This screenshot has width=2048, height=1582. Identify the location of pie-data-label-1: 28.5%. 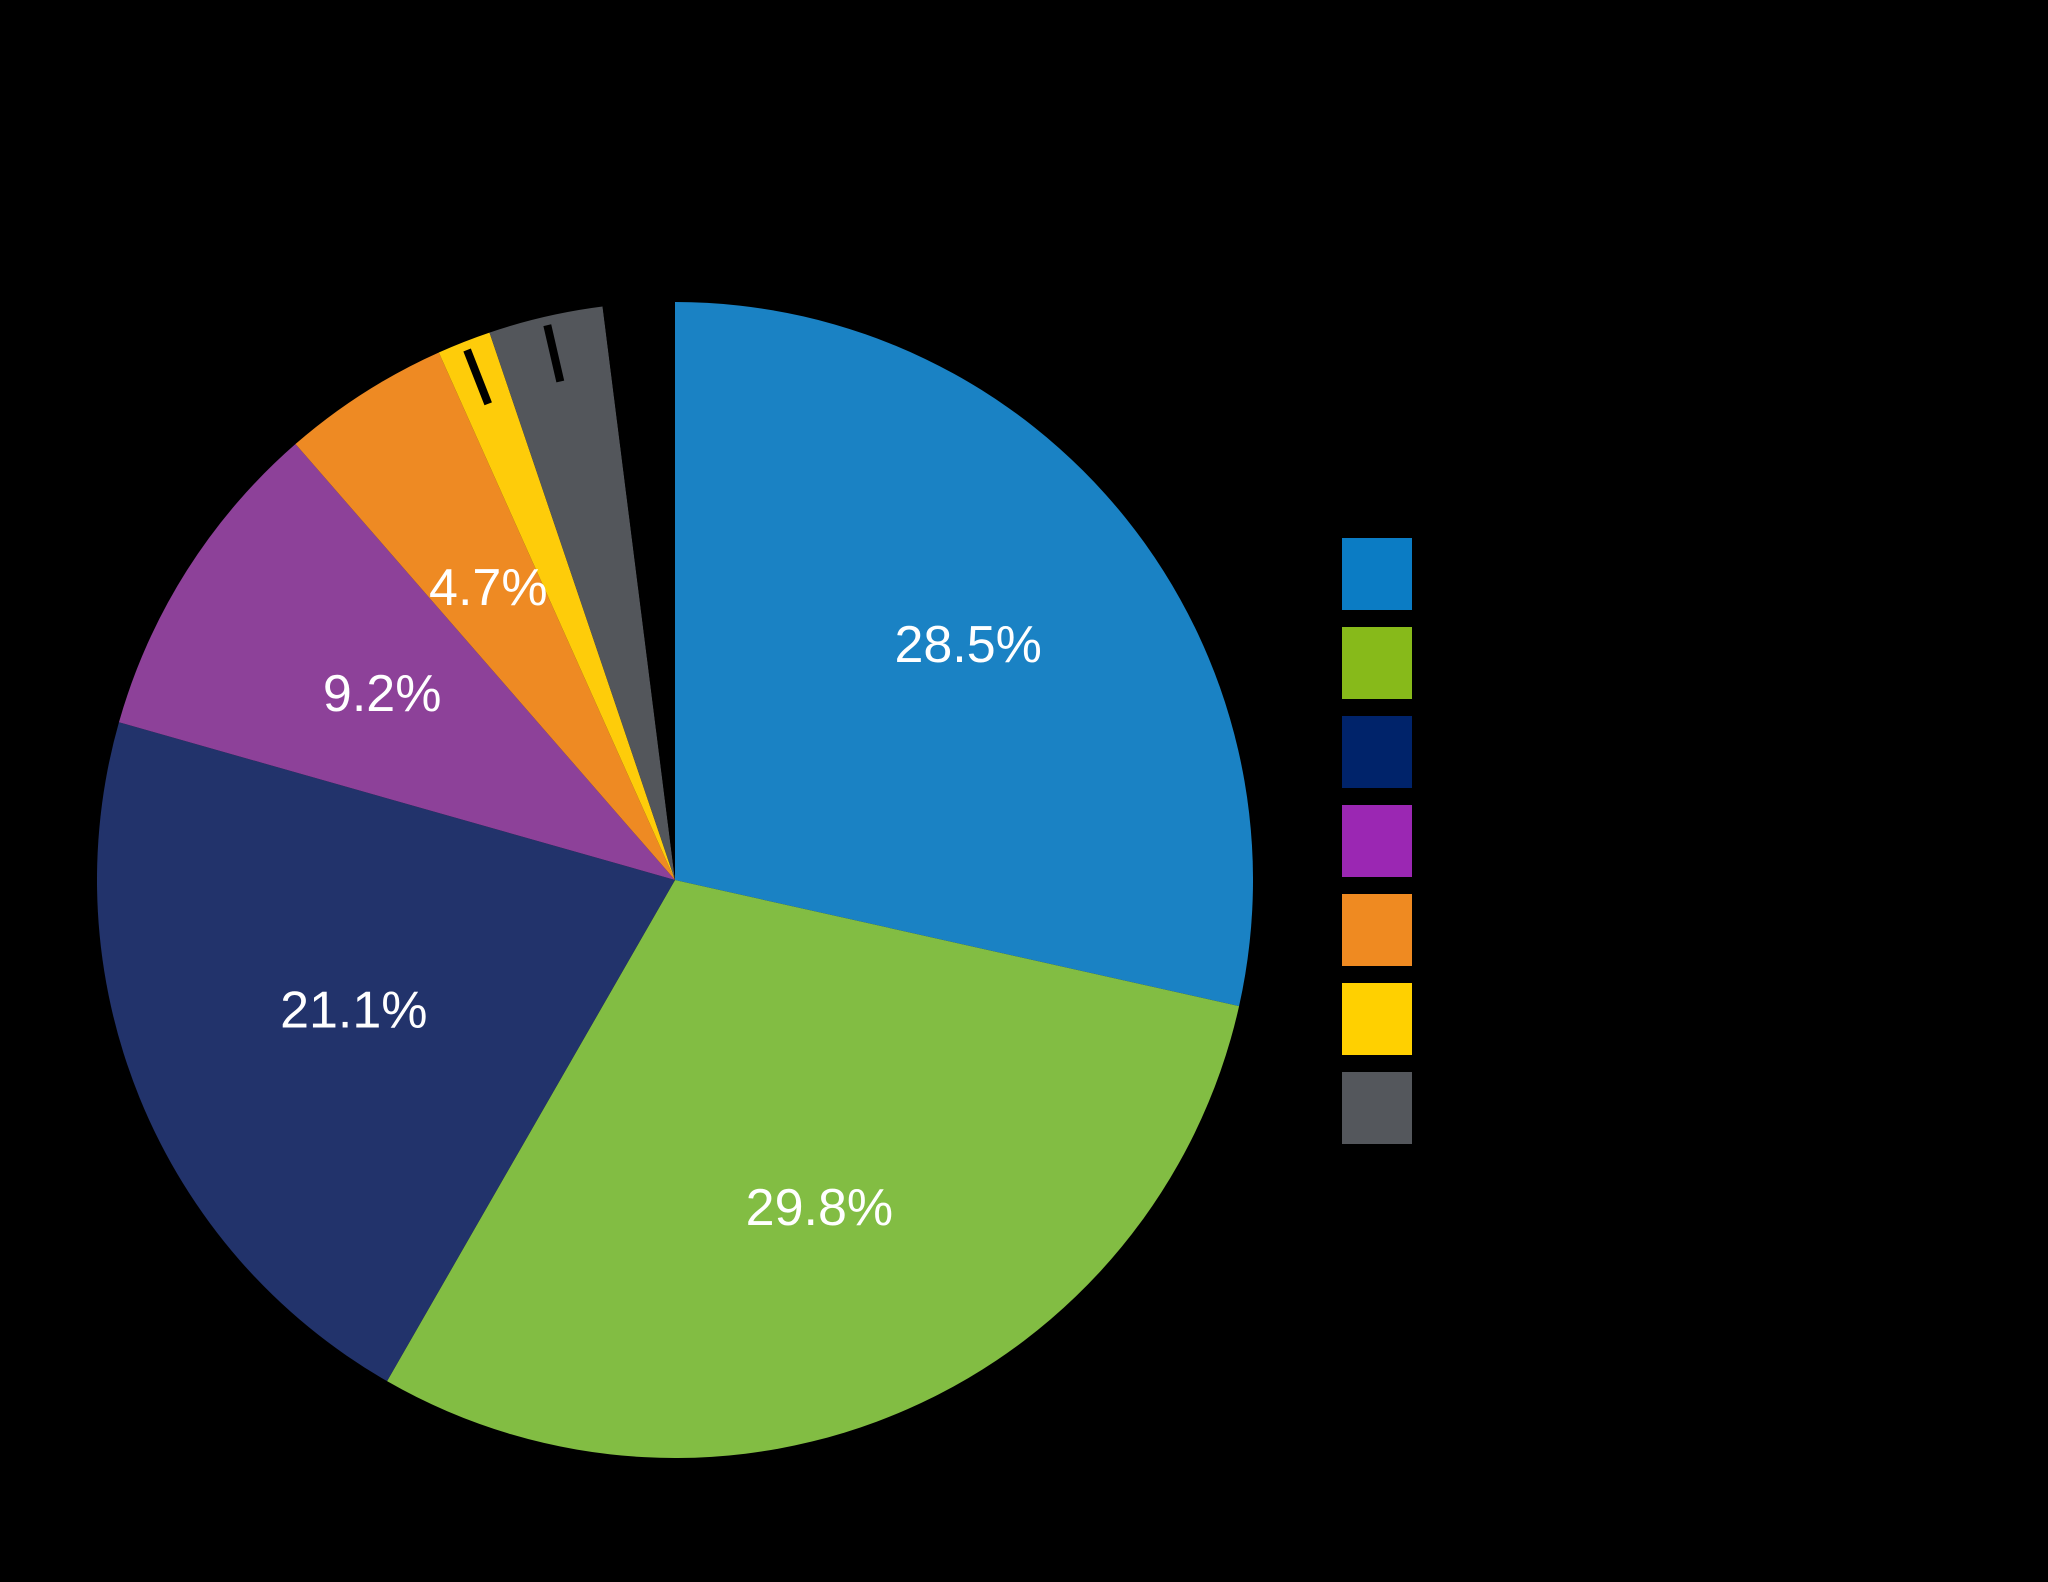
(967, 645).